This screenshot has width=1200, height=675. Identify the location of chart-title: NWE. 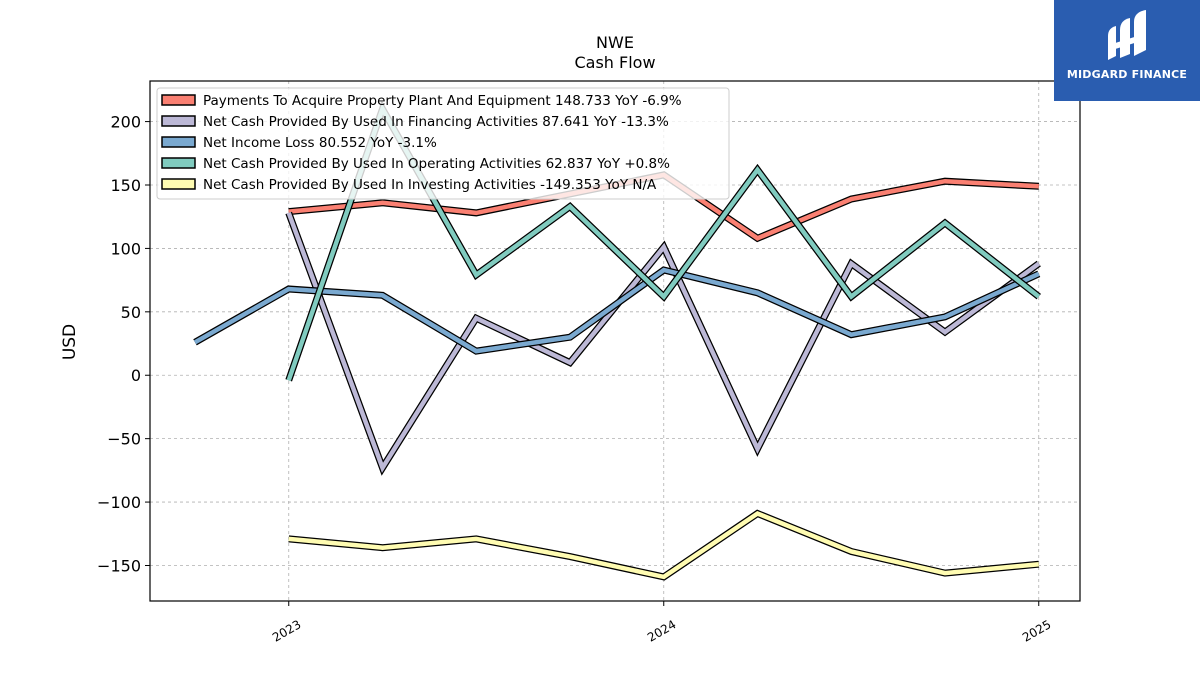
(615, 42).